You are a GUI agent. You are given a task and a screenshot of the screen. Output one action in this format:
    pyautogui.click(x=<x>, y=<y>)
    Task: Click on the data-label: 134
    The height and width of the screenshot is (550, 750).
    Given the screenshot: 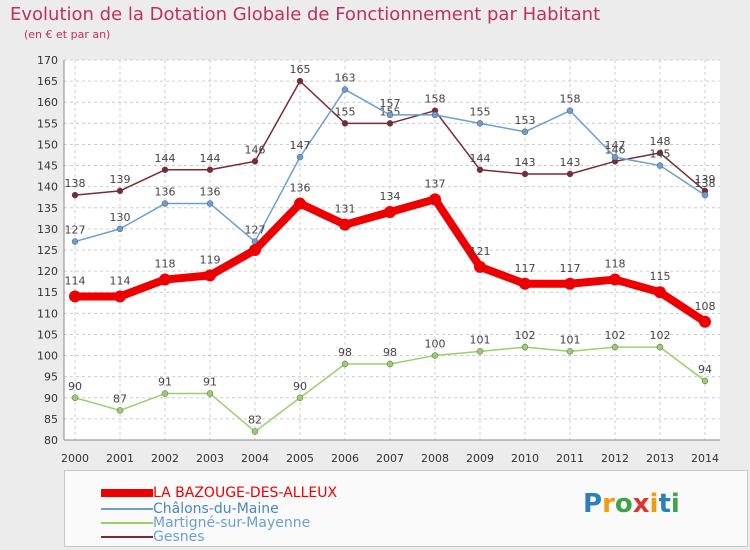 What is the action you would take?
    pyautogui.click(x=390, y=196)
    